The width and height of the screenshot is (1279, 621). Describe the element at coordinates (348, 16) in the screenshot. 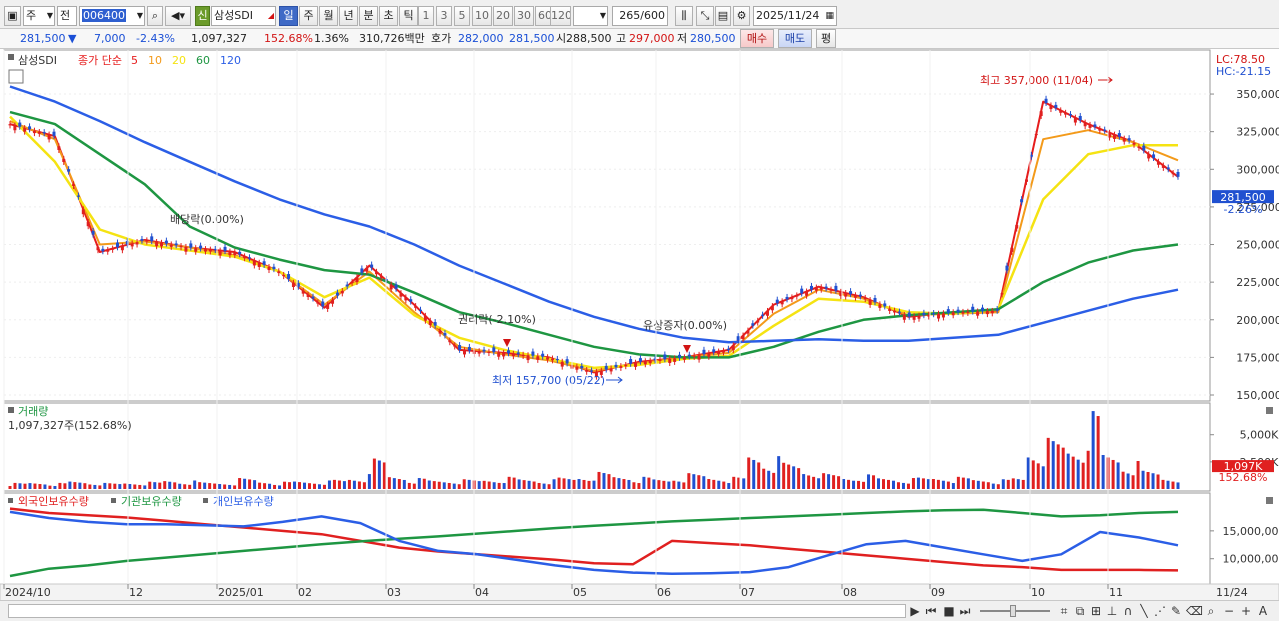

I see `period-button-year: 년` at that location.